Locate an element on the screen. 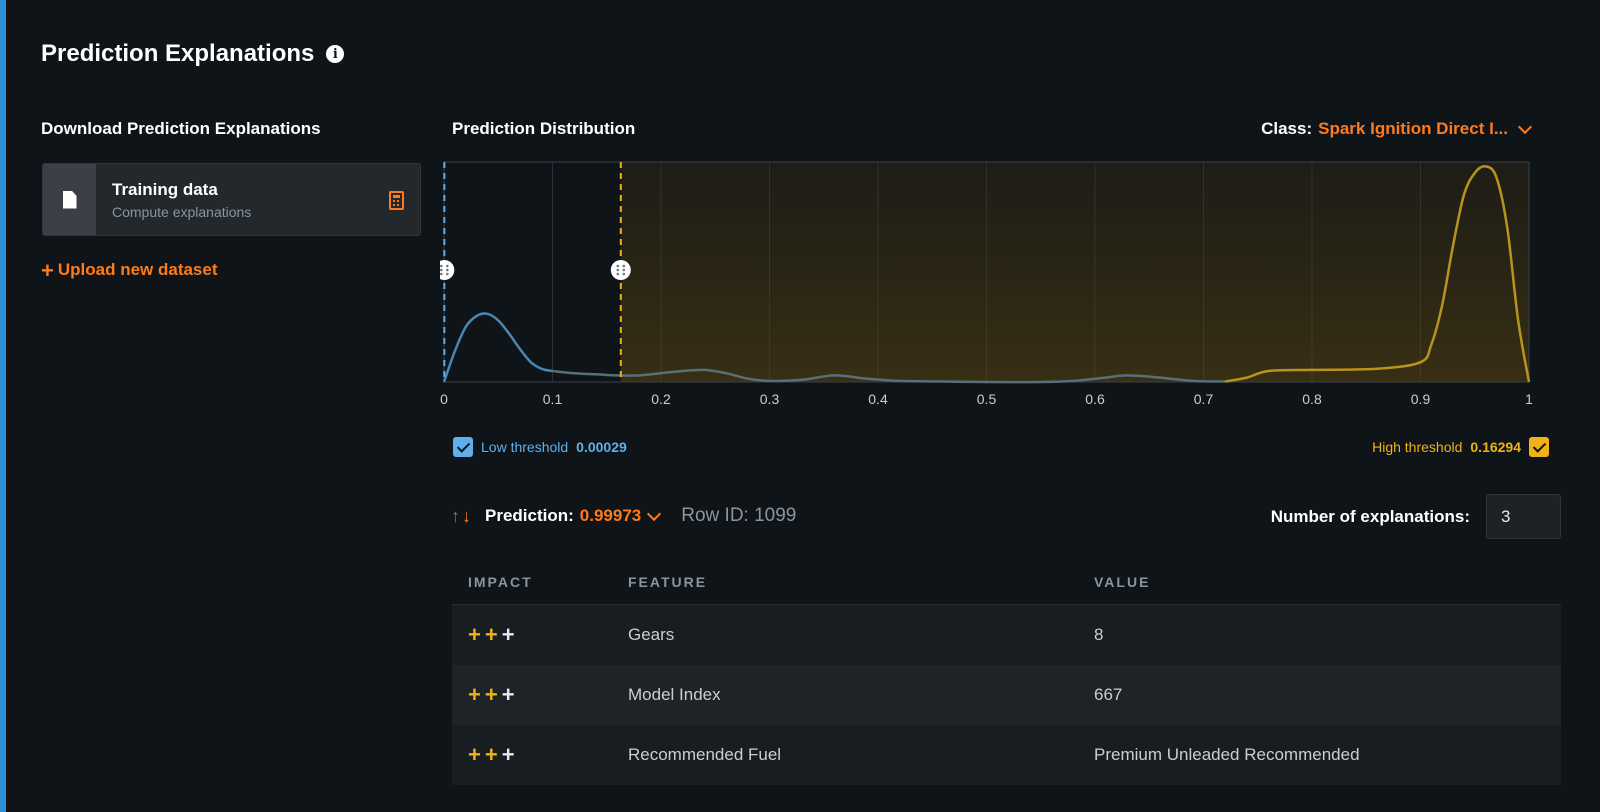 This screenshot has width=1600, height=812. low-threshold-label: Low threshold is located at coordinates (525, 447).